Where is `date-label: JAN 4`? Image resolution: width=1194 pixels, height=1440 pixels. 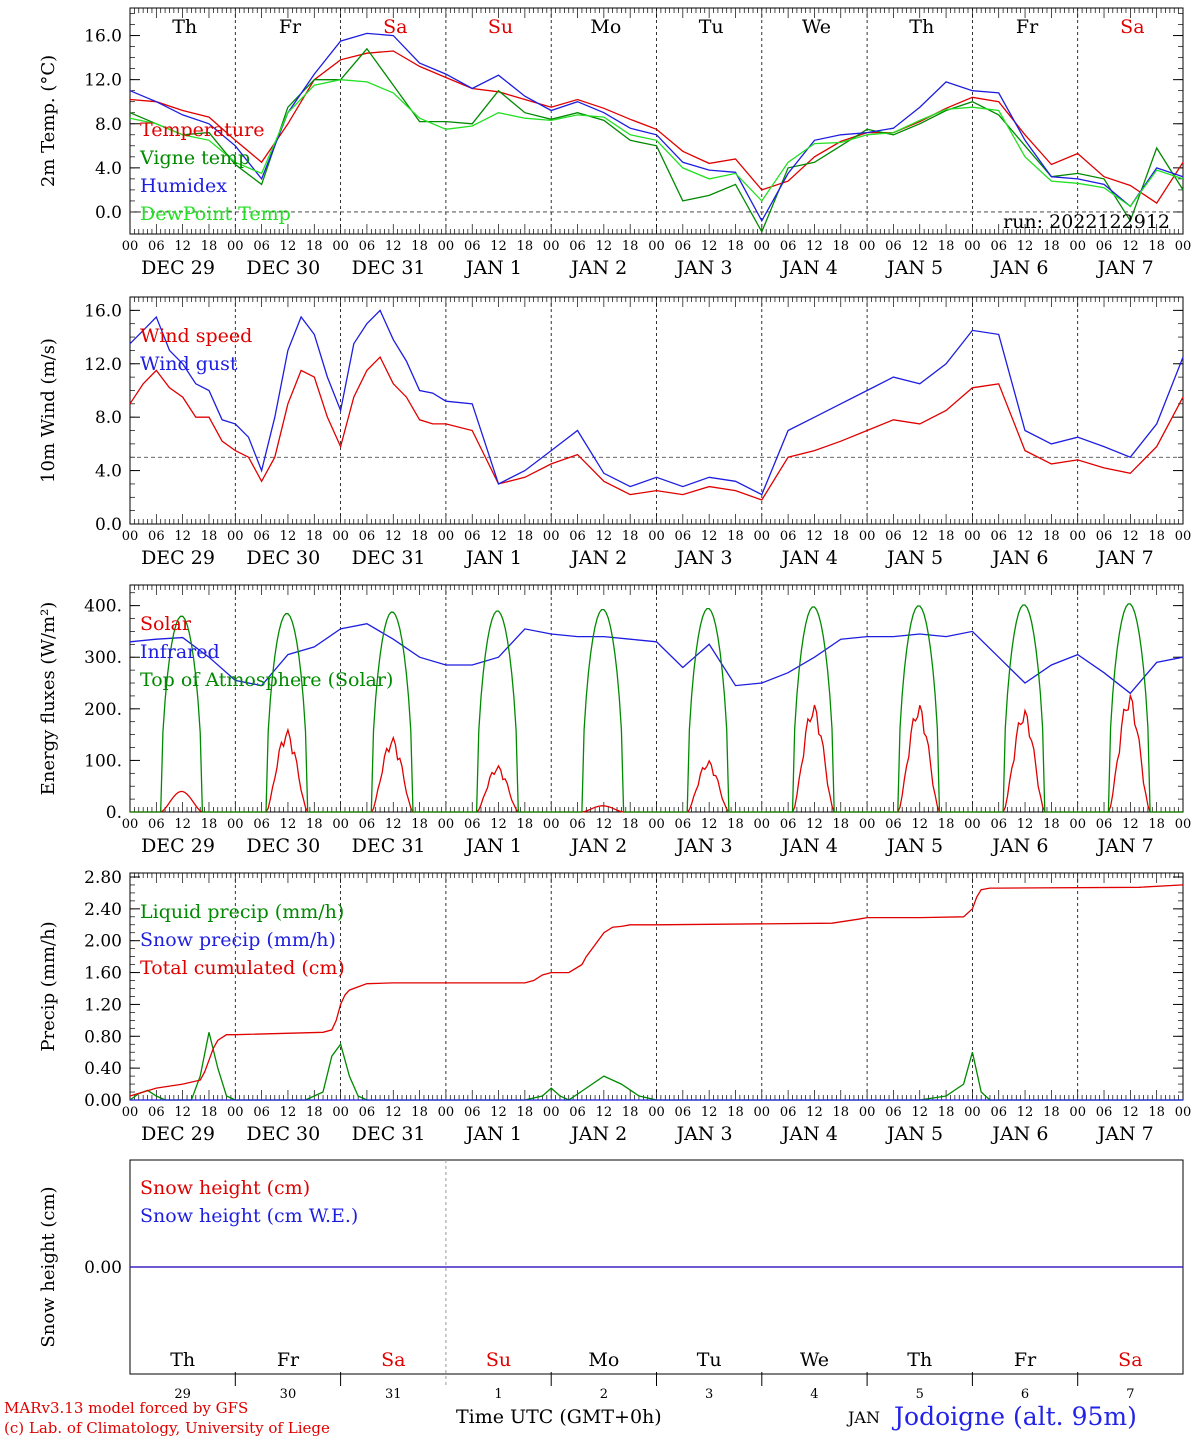 date-label: JAN 4 is located at coordinates (809, 846).